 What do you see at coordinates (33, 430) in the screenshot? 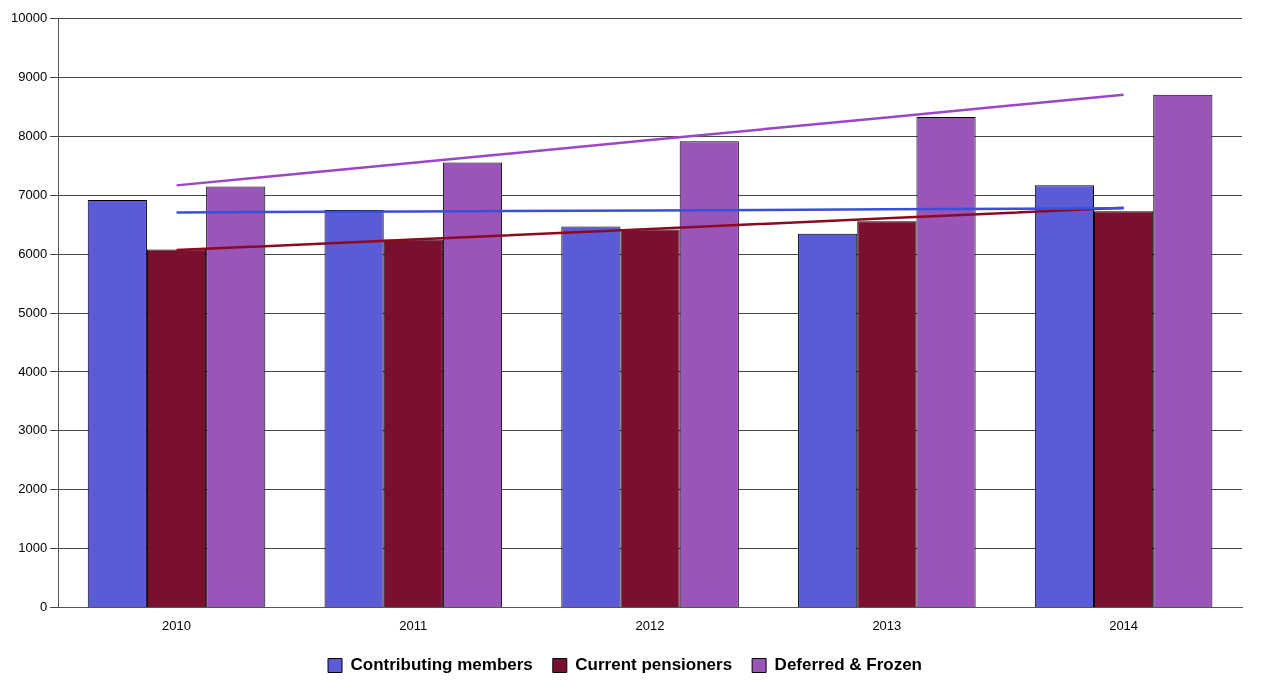
I see `y-tick-label: 3000` at bounding box center [33, 430].